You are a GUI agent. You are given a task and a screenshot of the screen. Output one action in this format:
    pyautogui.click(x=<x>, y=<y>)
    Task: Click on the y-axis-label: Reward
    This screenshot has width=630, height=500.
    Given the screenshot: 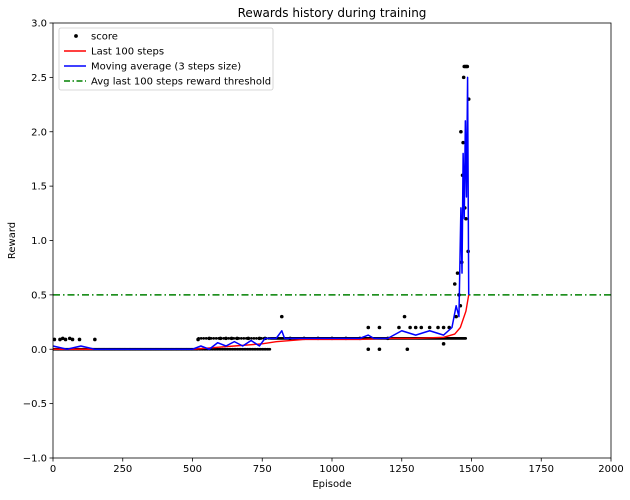 What is the action you would take?
    pyautogui.click(x=12, y=240)
    